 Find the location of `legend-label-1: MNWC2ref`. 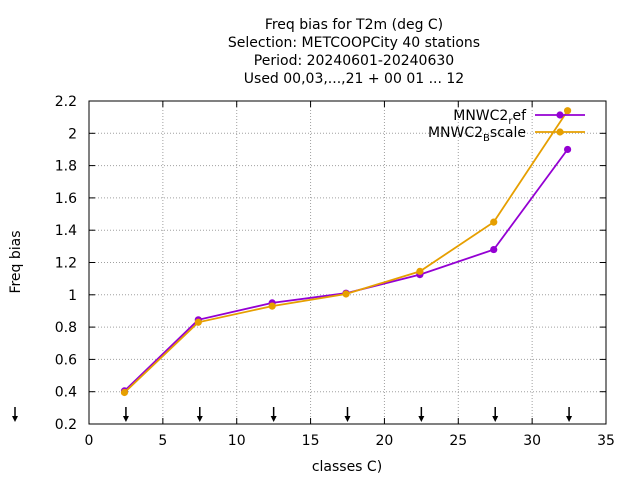

legend-label-1: MNWC2ref is located at coordinates (490, 117).